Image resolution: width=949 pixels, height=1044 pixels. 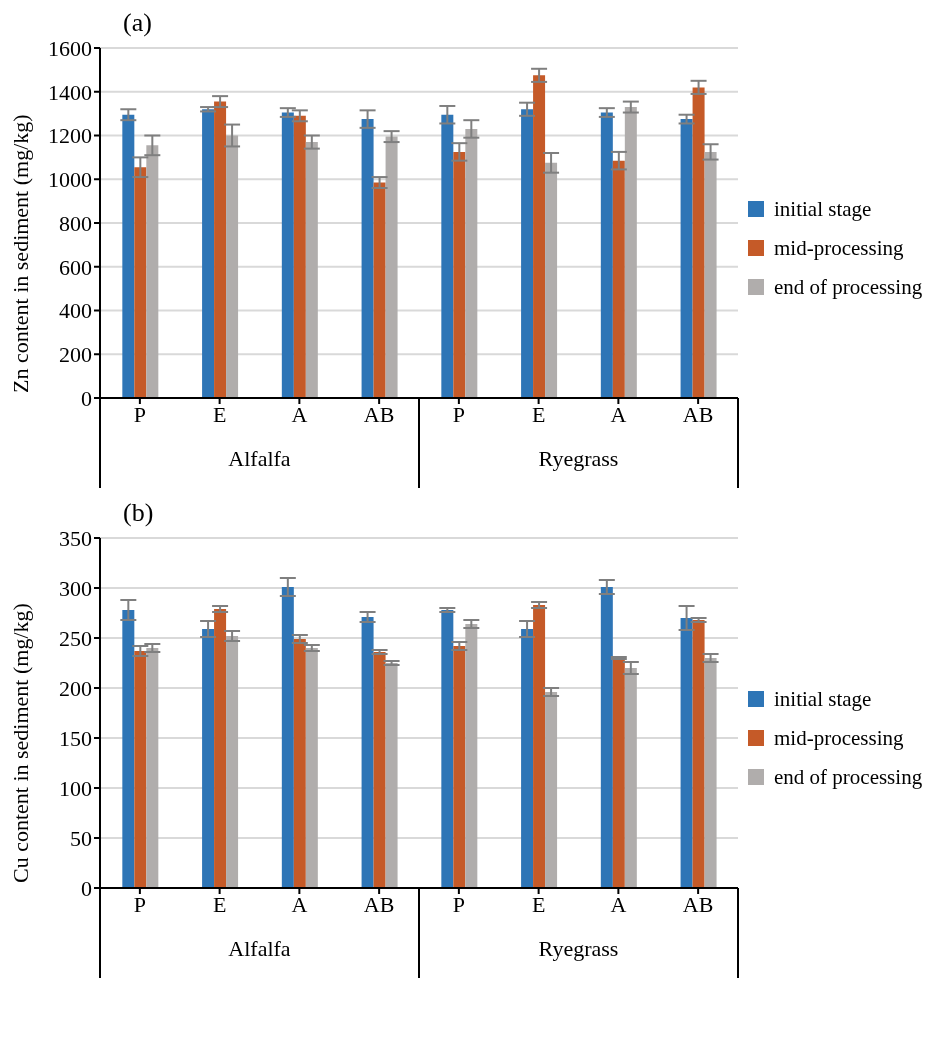 What do you see at coordinates (20, 743) in the screenshot?
I see `y-axis-title: Cu content in sediment (mg/kg)` at bounding box center [20, 743].